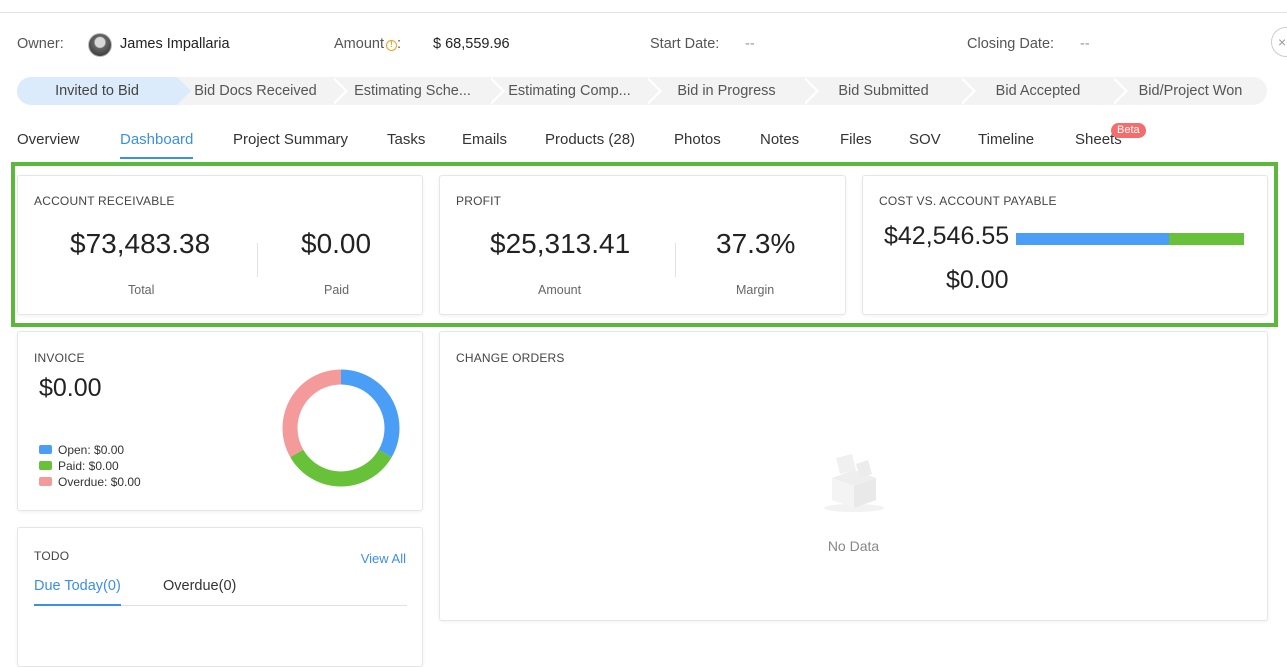  I want to click on card-title: TODO, so click(52, 556).